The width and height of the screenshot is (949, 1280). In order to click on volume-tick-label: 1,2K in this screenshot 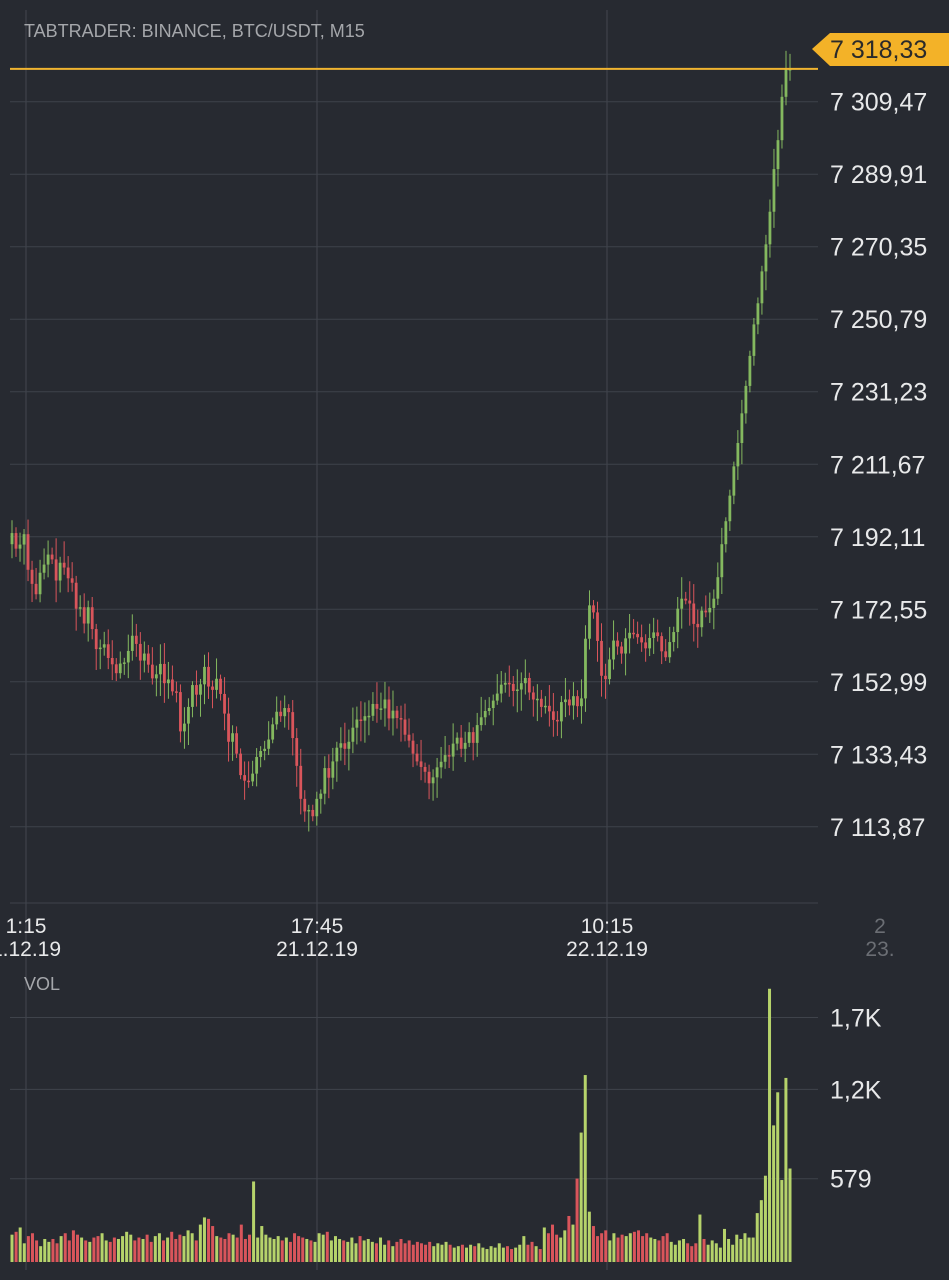, I will do `click(856, 1090)`.